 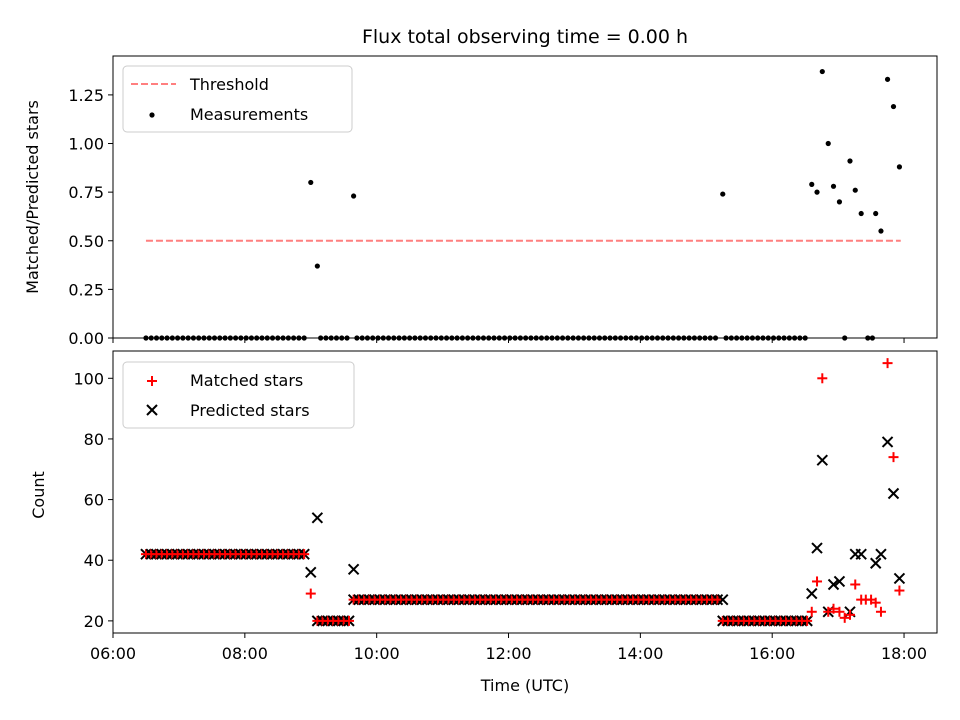 What do you see at coordinates (354, 196) in the screenshot?
I see `measurement-point: 09:39 — 0.73` at bounding box center [354, 196].